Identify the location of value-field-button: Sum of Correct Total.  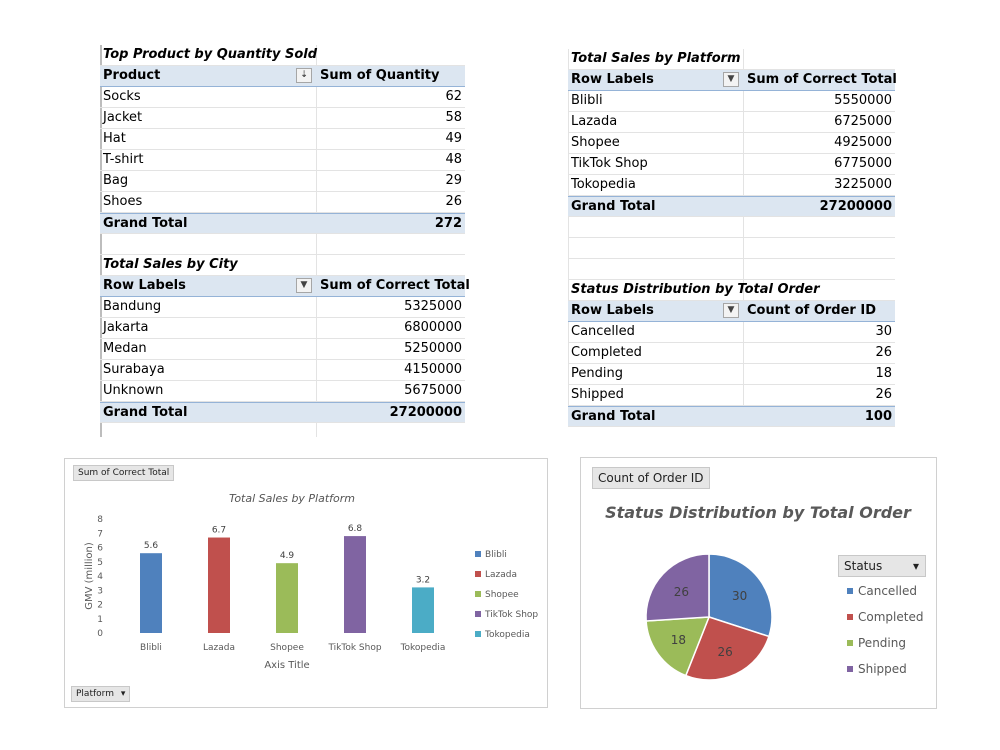
(124, 473).